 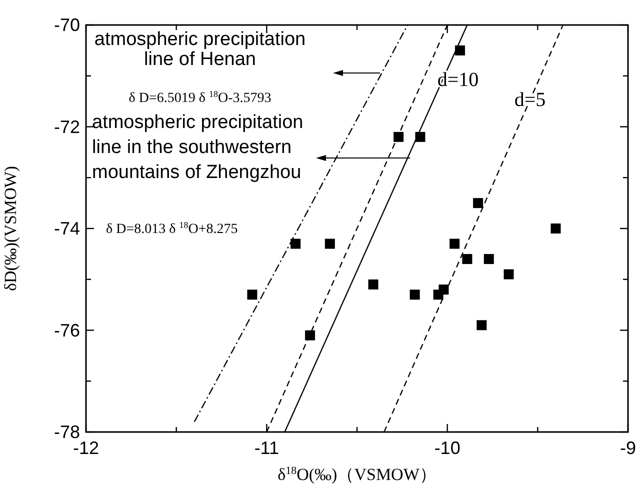 I want to click on x-tick-label: -9, so click(x=628, y=448).